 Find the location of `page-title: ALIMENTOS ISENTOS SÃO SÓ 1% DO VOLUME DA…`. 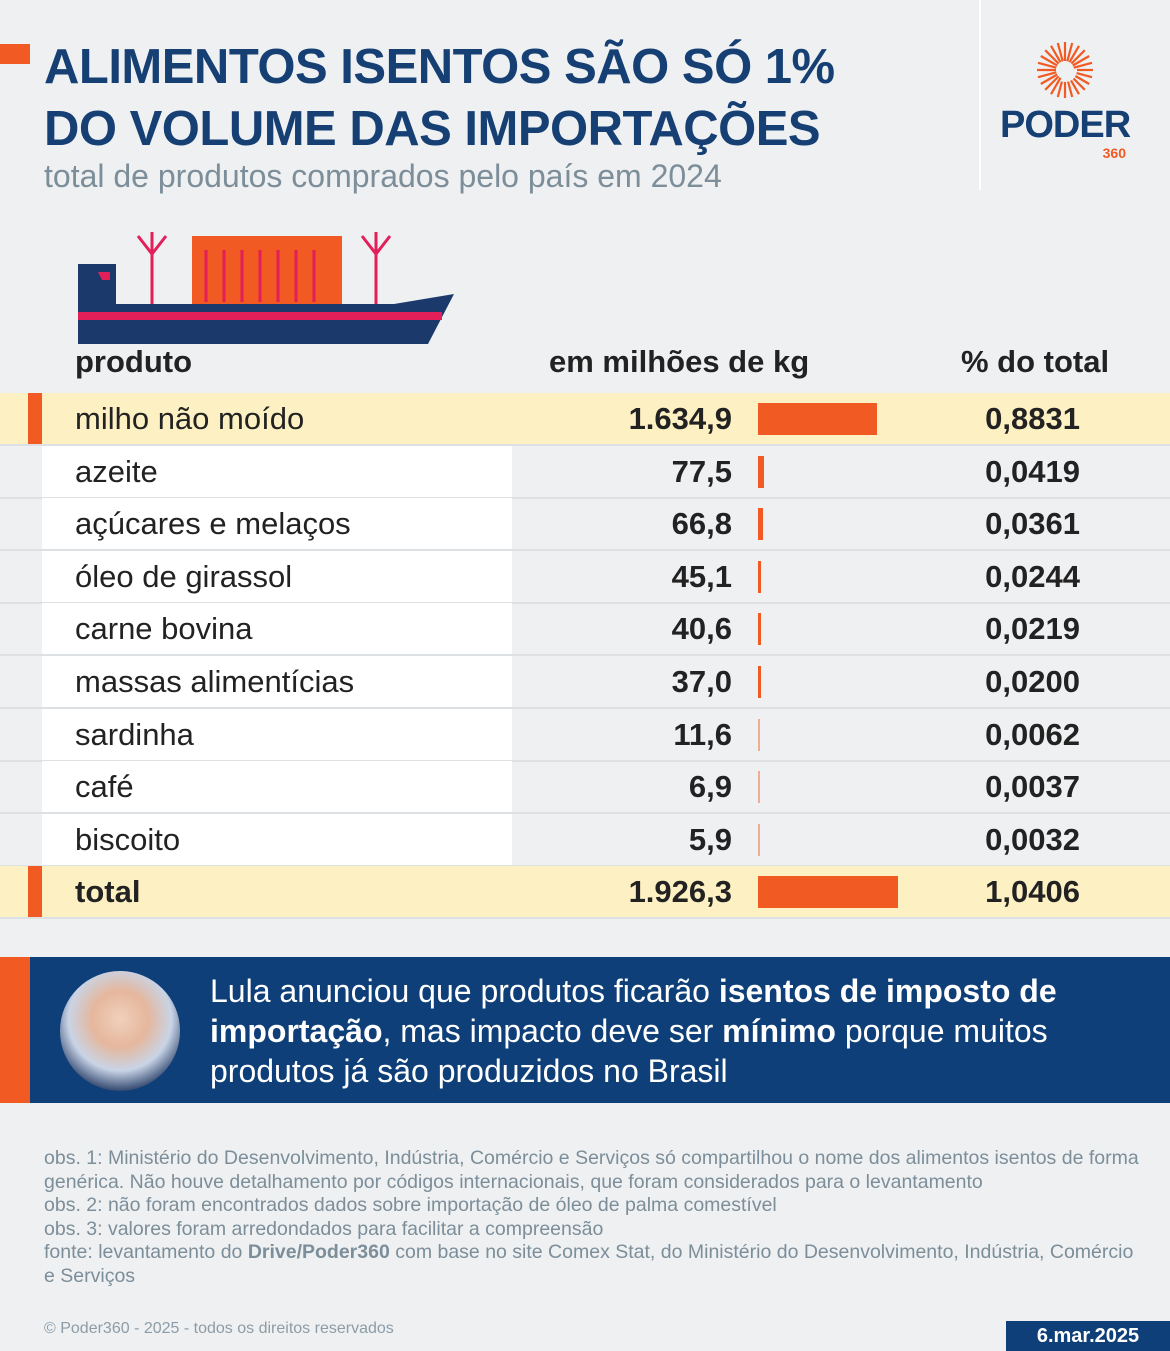

page-title: ALIMENTOS ISENTOS SÃO SÓ 1% DO VOLUME DA… is located at coordinates (439, 98).